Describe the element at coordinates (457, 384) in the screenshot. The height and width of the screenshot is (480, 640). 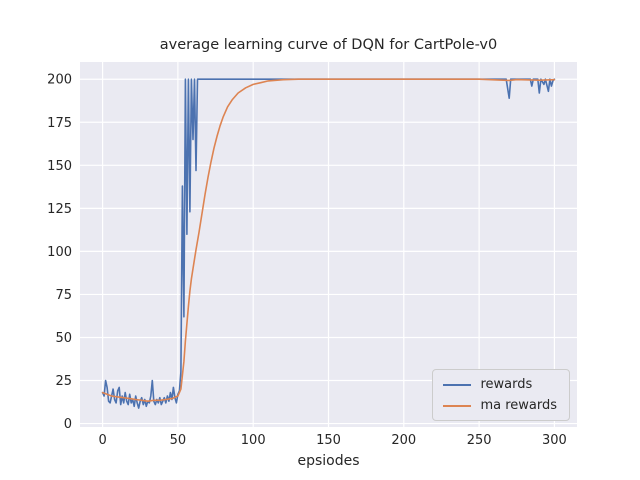
I see `rewards-line-swatch` at that location.